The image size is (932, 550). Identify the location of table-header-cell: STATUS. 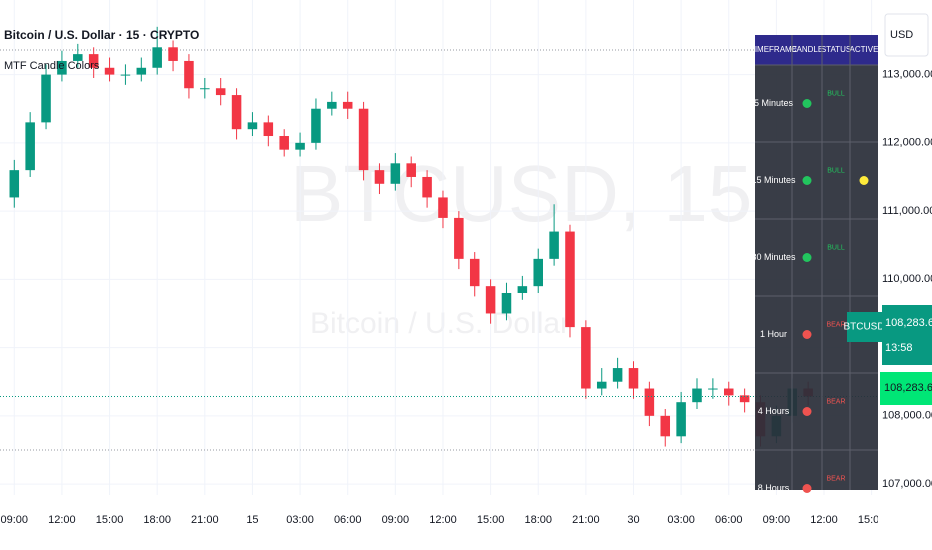
(836, 49).